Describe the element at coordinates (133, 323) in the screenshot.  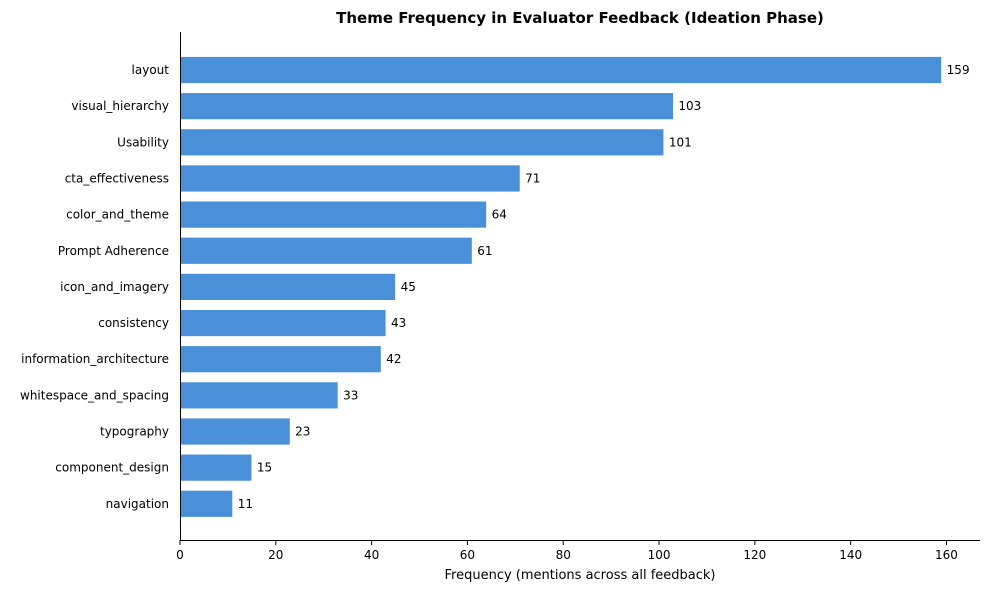
I see `category-label: consistency` at that location.